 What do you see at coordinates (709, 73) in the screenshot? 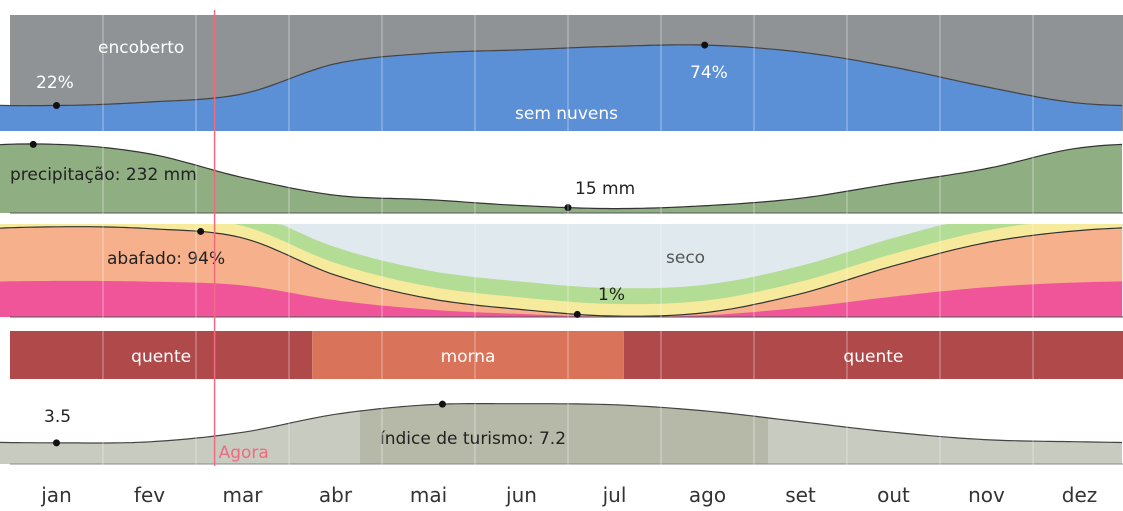
I see `clouds-max-label: 74%` at bounding box center [709, 73].